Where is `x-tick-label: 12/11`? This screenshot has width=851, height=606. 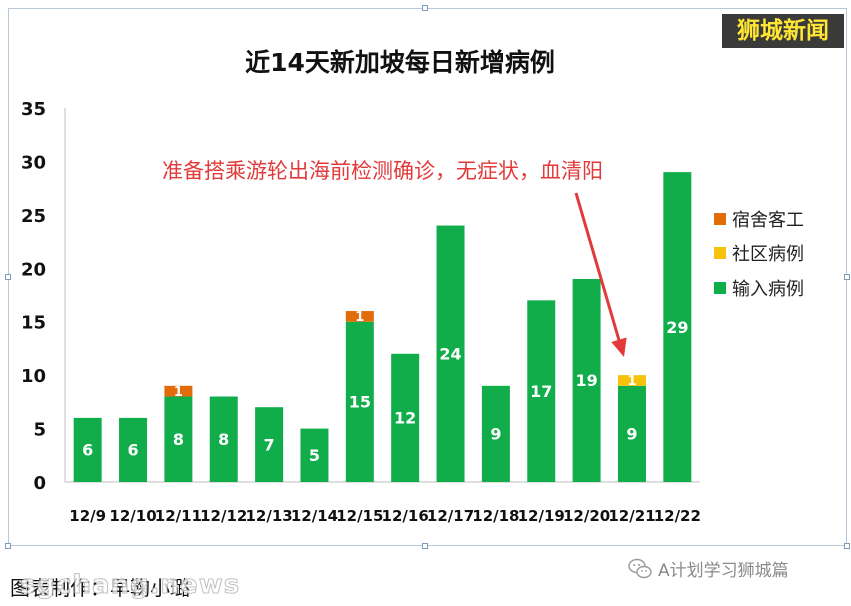 x-tick-label: 12/11 is located at coordinates (178, 516).